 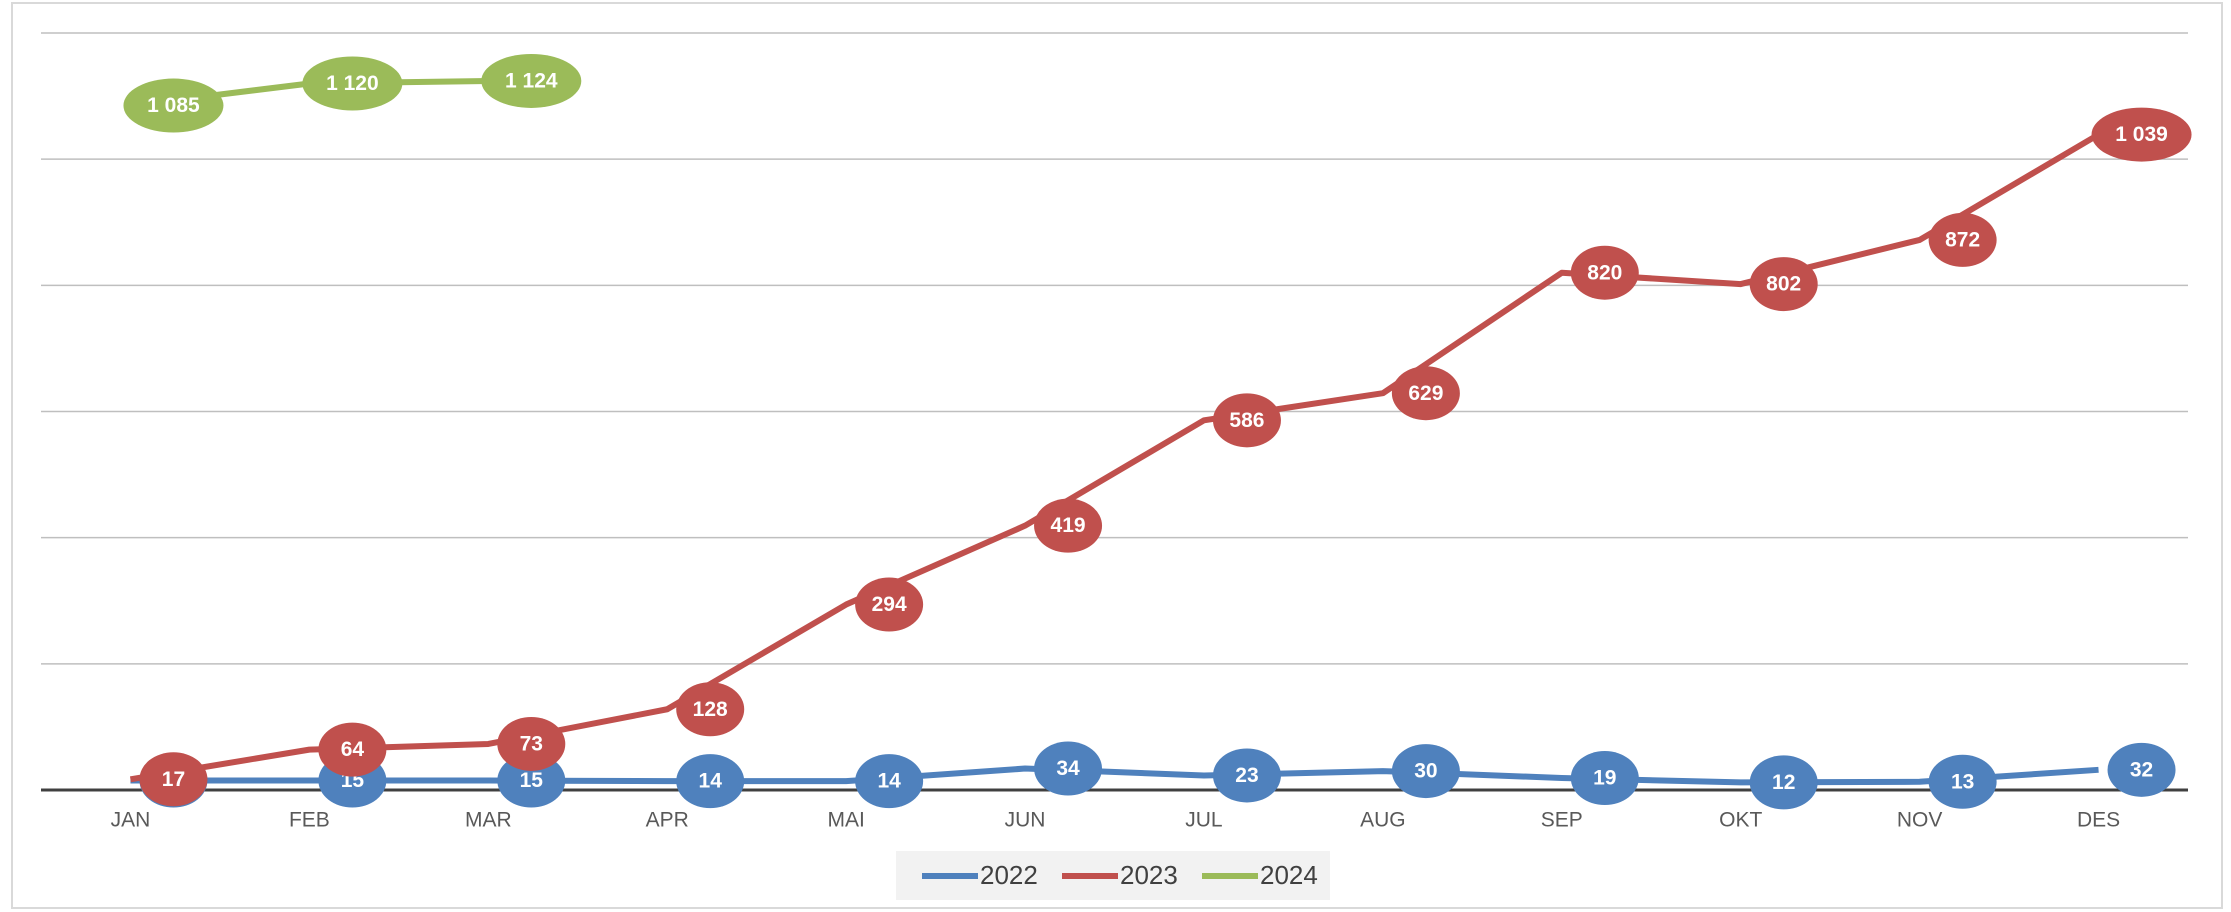 I want to click on x-tick-label: SEP, so click(x=1562, y=820).